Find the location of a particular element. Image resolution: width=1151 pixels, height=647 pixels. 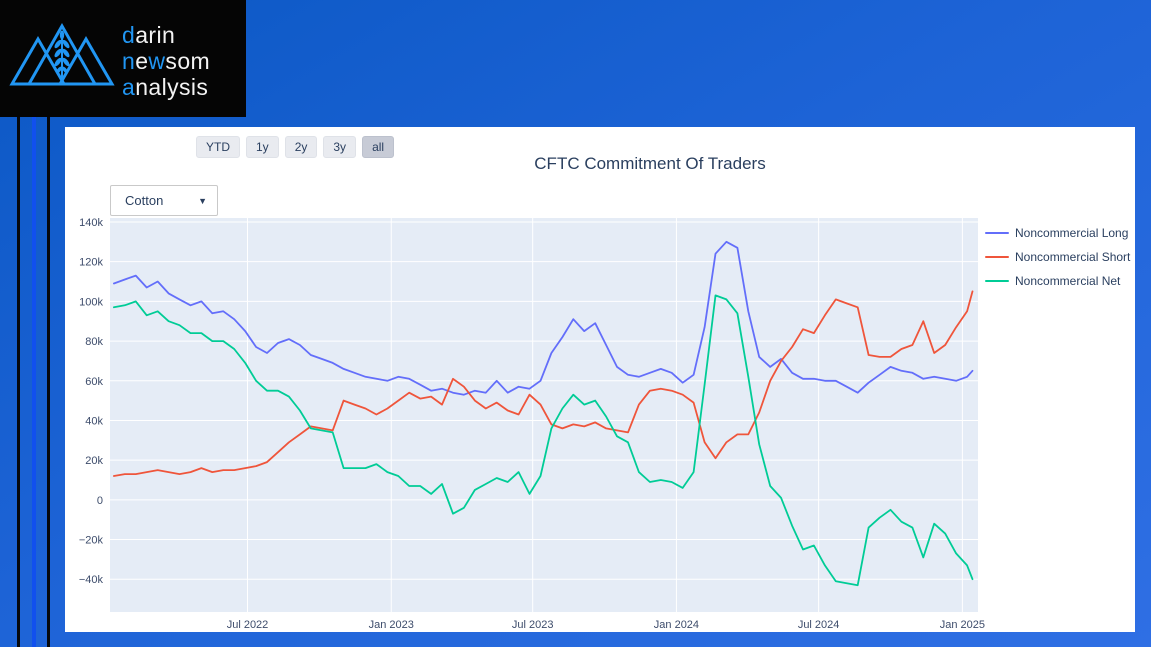

x-axis-tick-label: Jul 2024 is located at coordinates (819, 625).